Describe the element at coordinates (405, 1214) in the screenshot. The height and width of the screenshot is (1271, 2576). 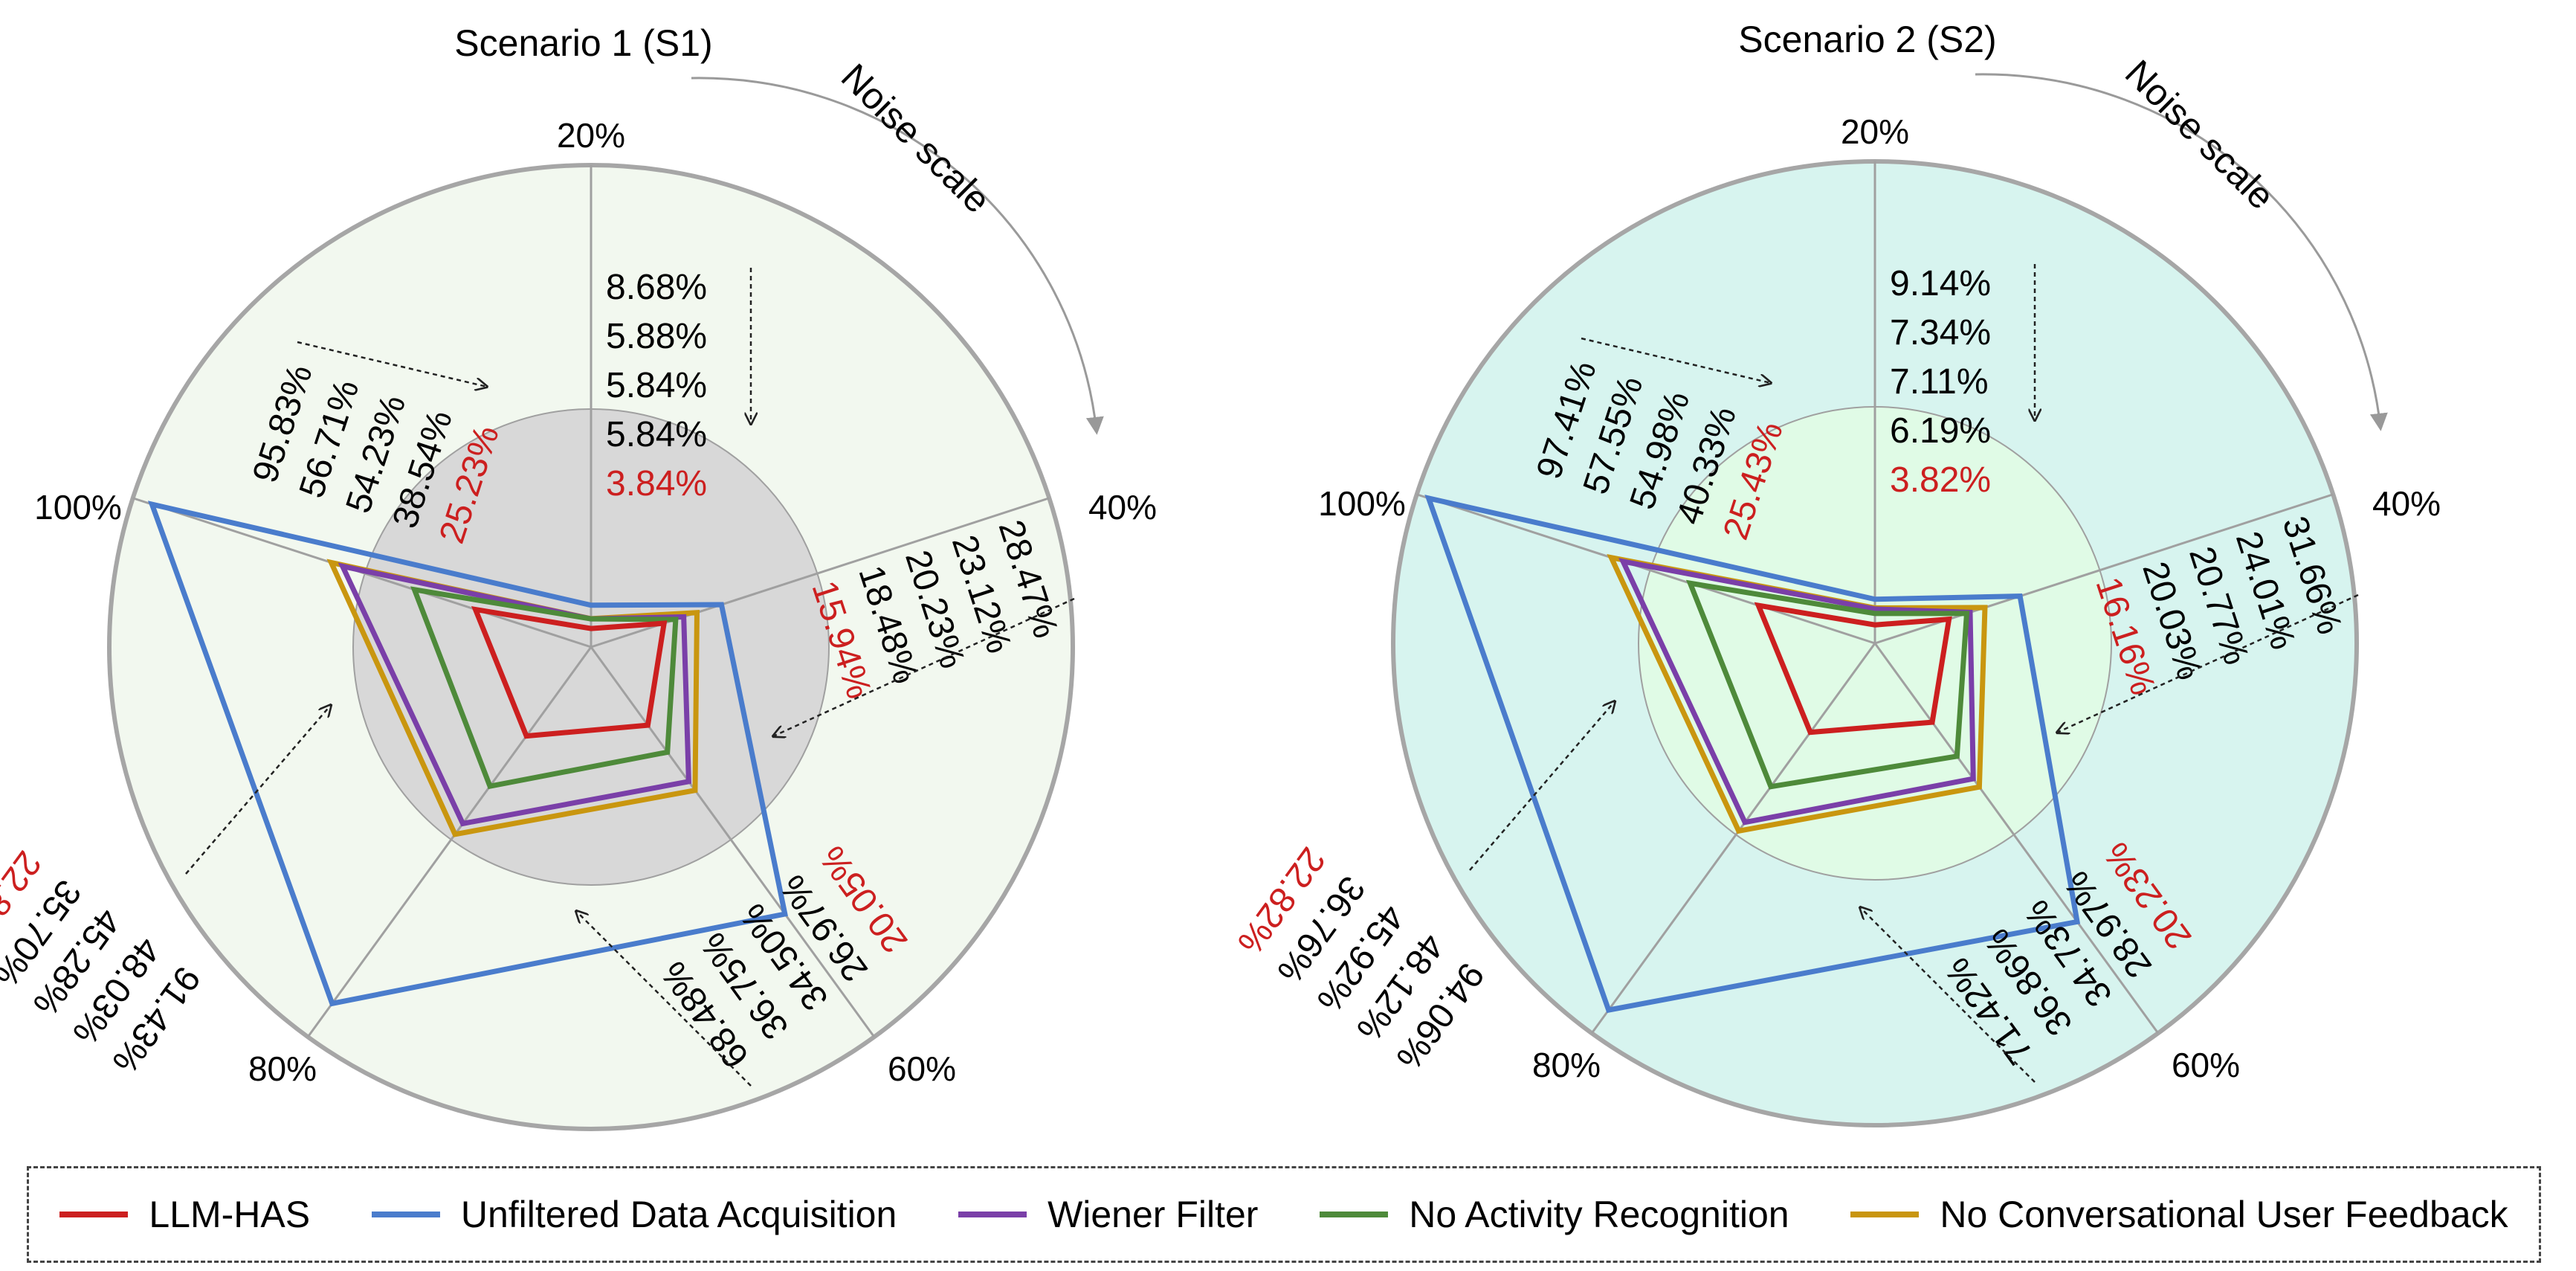
I see `legend-swatch-unfiltered` at that location.